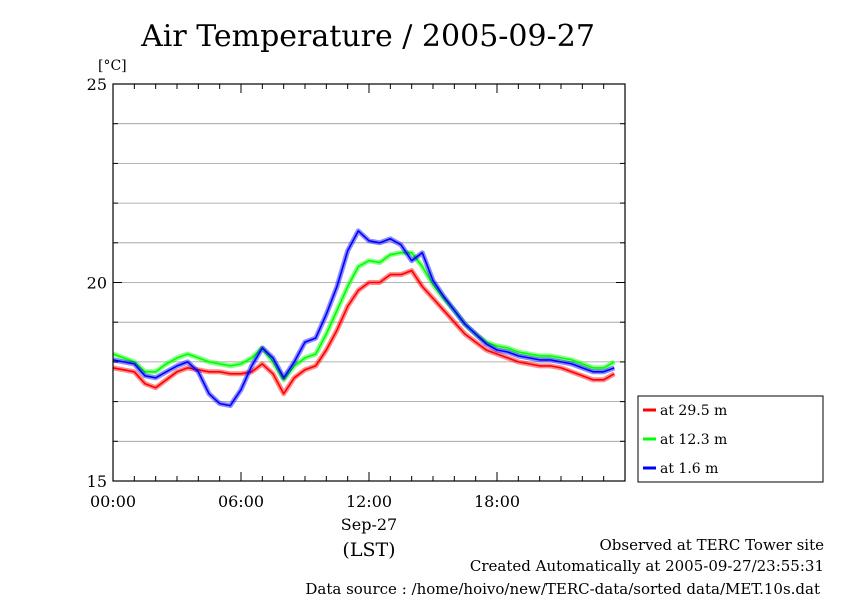 The height and width of the screenshot is (595, 842). Describe the element at coordinates (368, 550) in the screenshot. I see `x-axis-unit-label: (LST)` at that location.